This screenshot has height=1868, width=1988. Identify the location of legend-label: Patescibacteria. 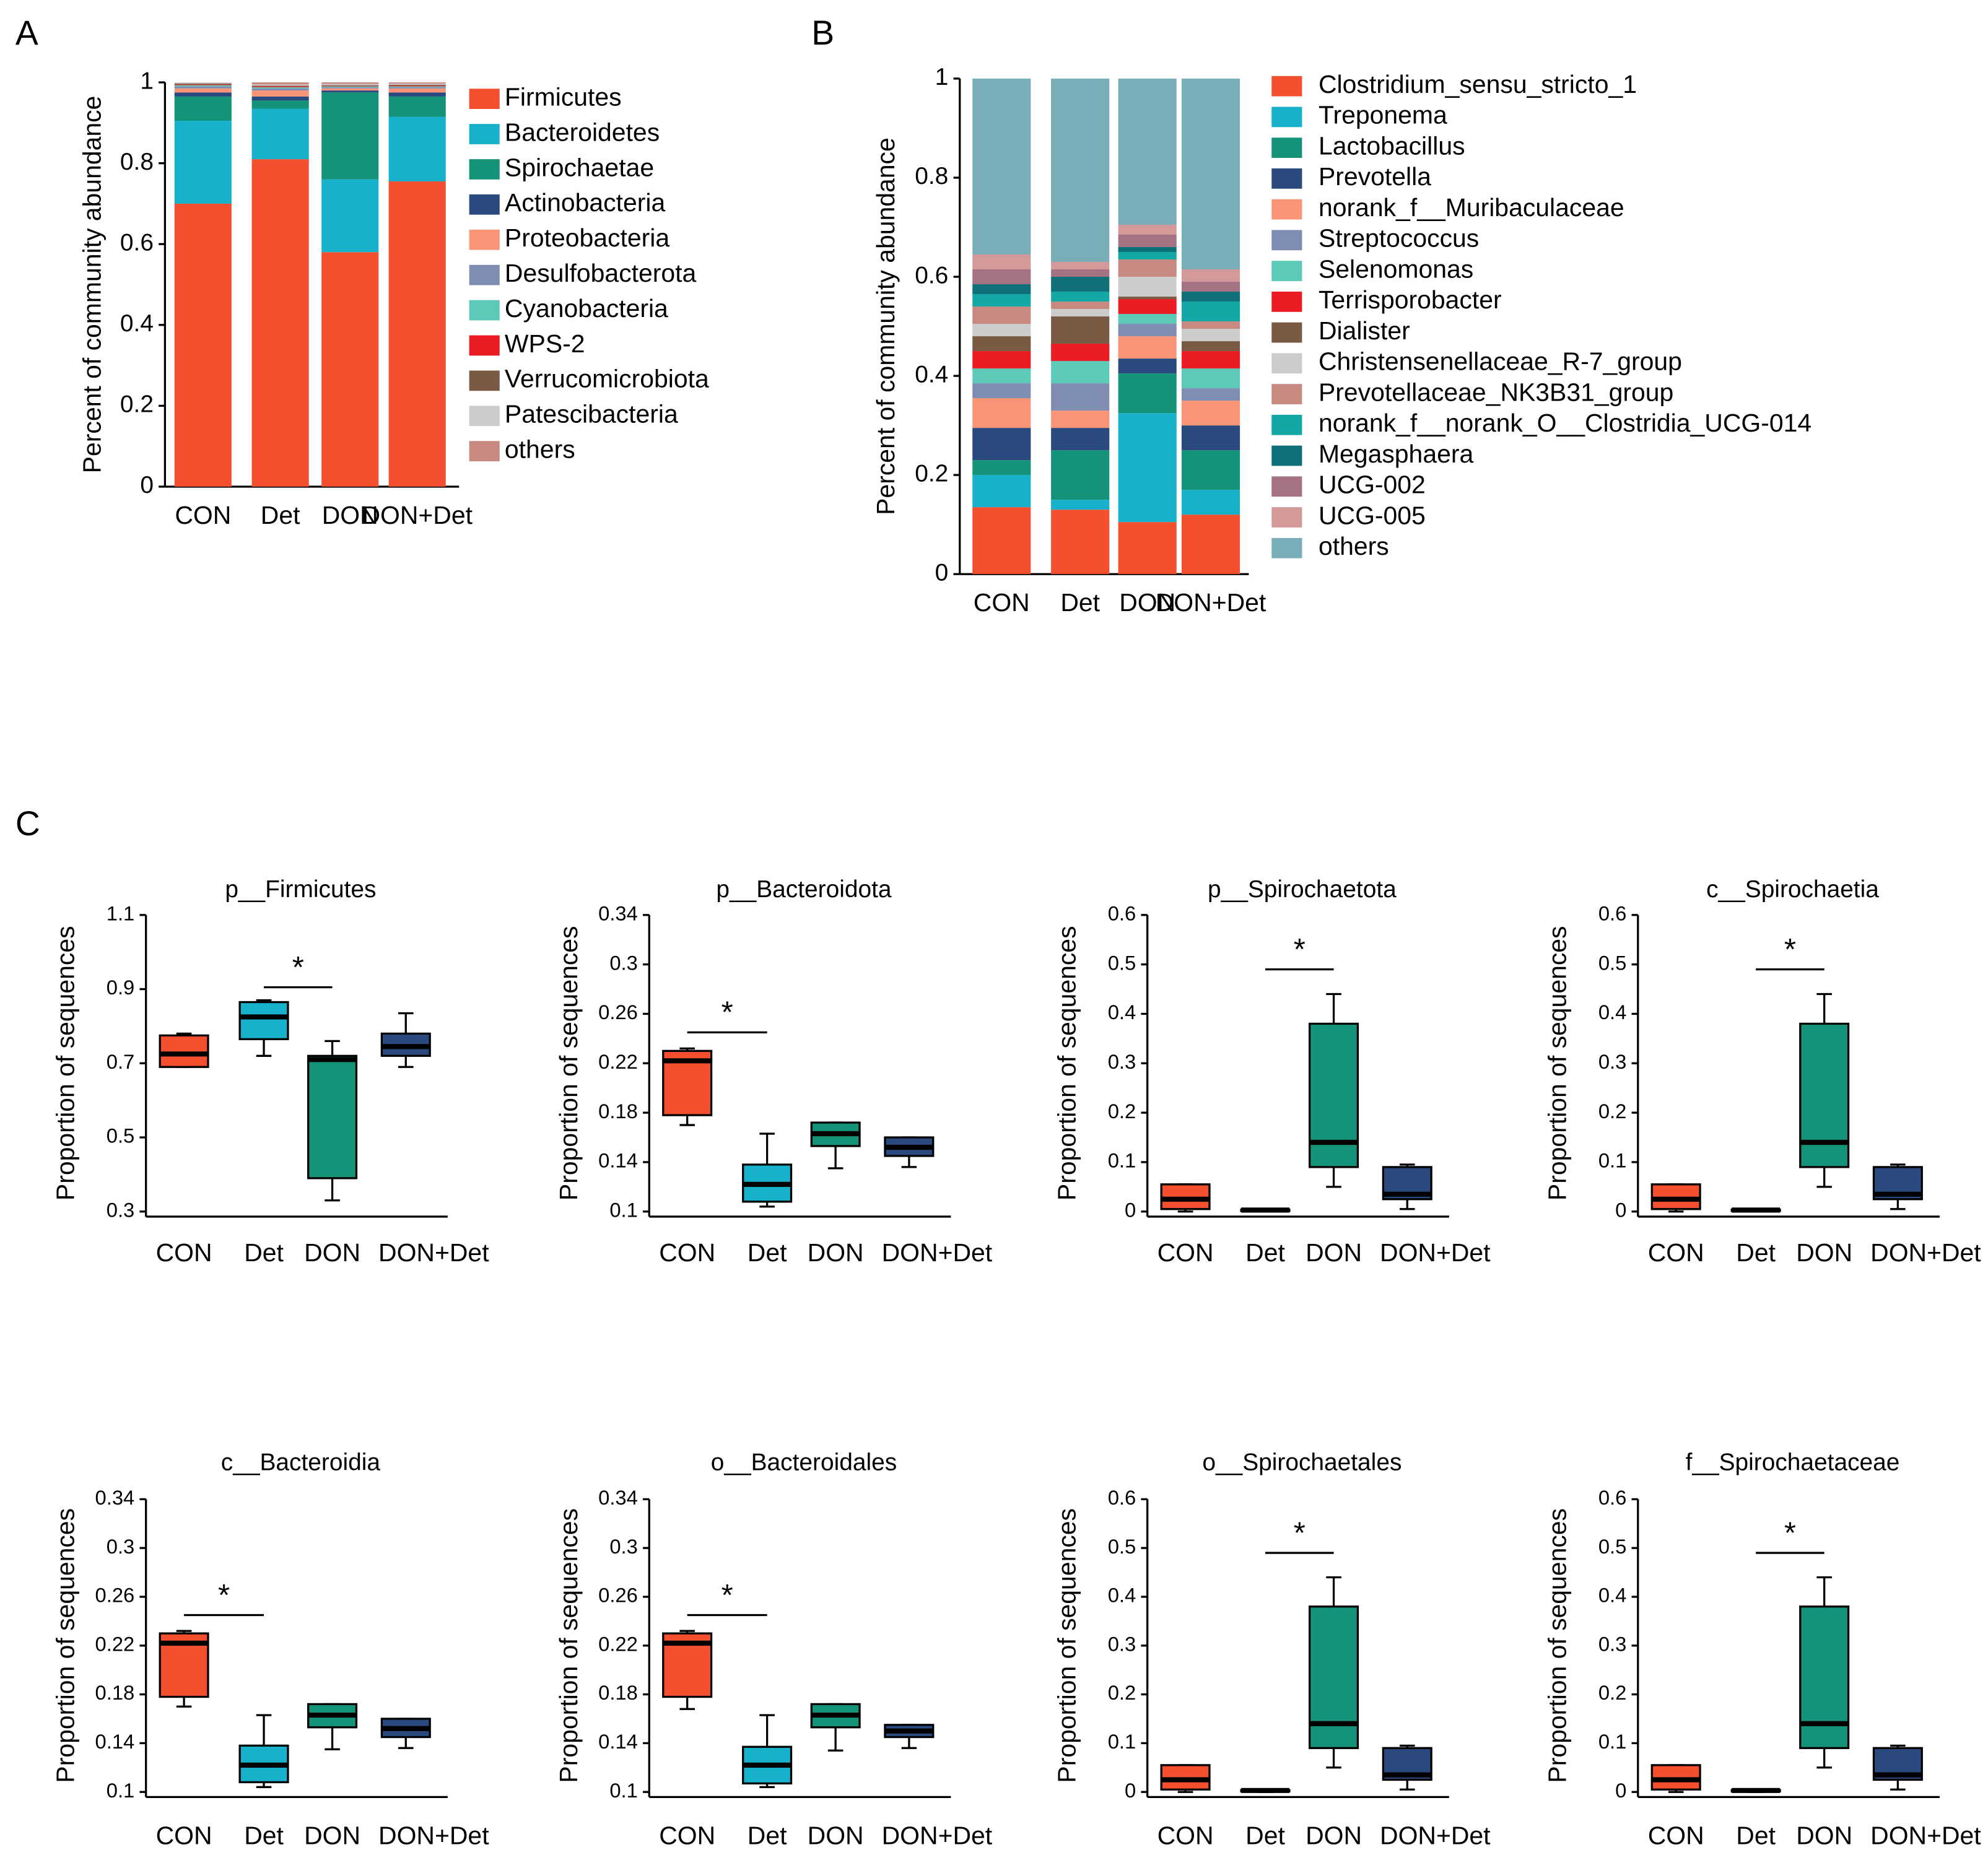
(591, 414).